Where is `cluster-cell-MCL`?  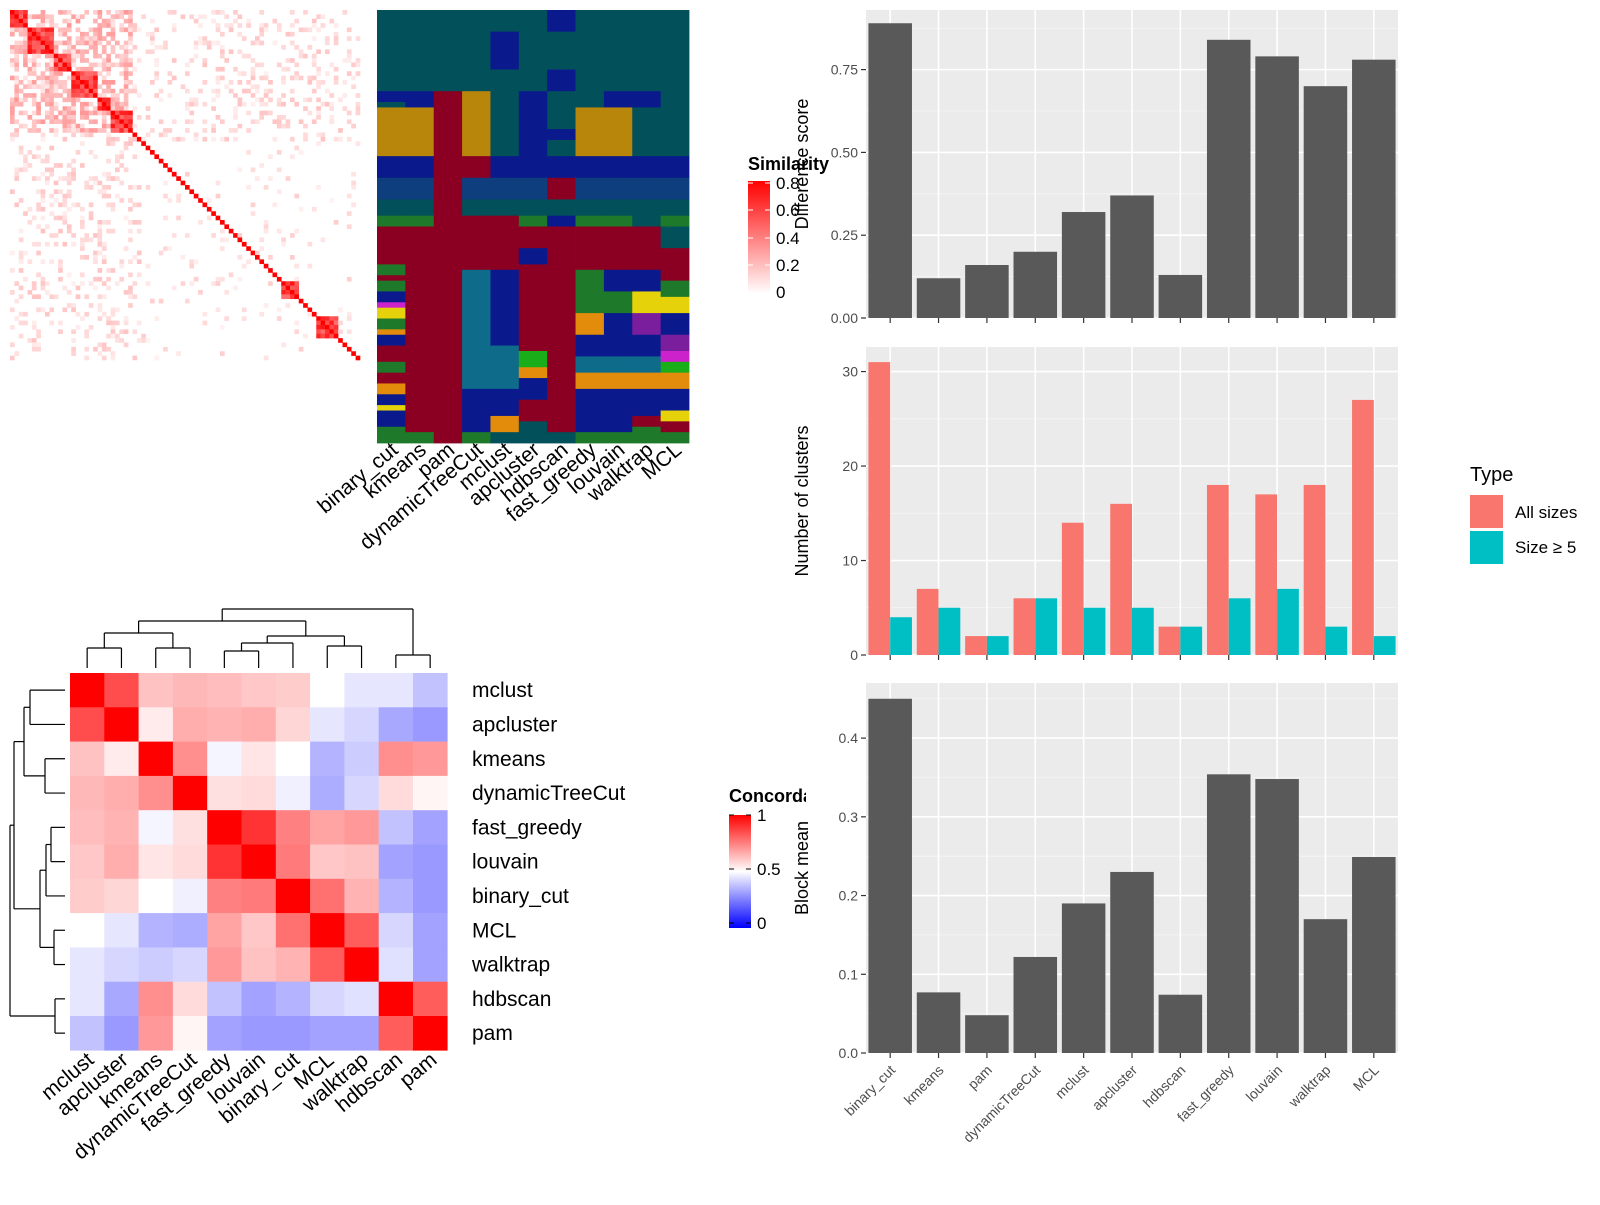 cluster-cell-MCL is located at coordinates (675, 367).